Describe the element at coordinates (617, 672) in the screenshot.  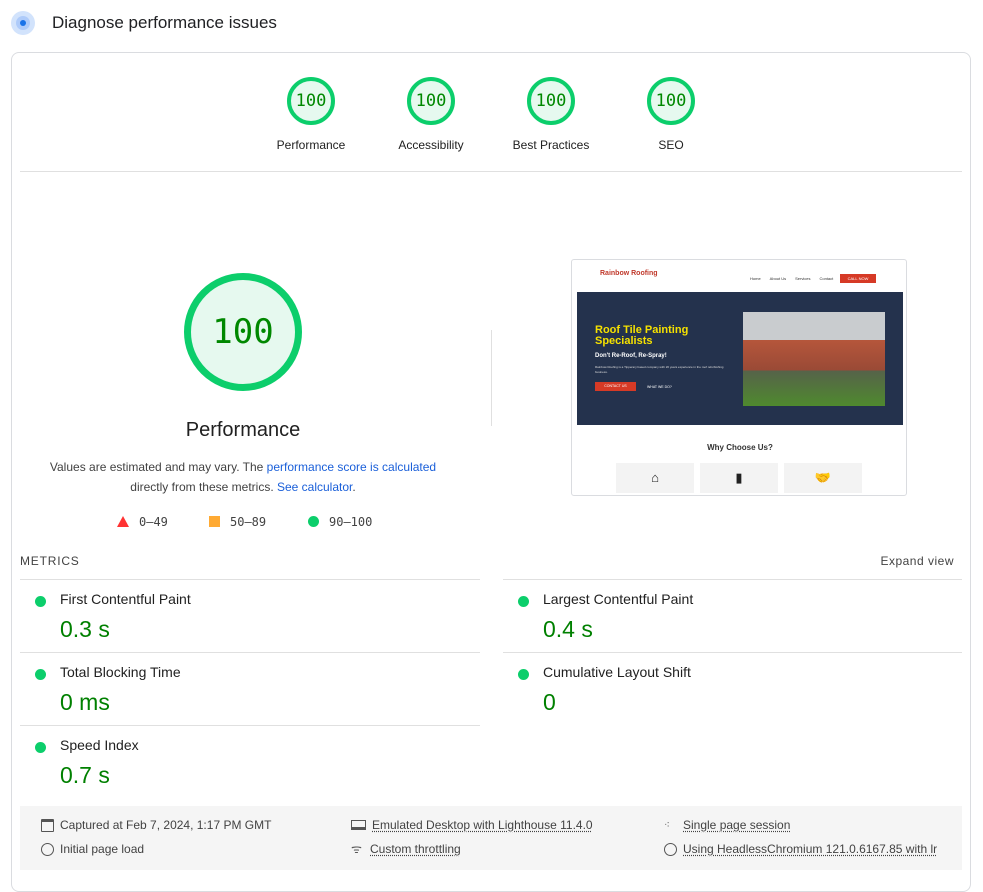
I see `metric-name: Cumulative Layout Shift` at that location.